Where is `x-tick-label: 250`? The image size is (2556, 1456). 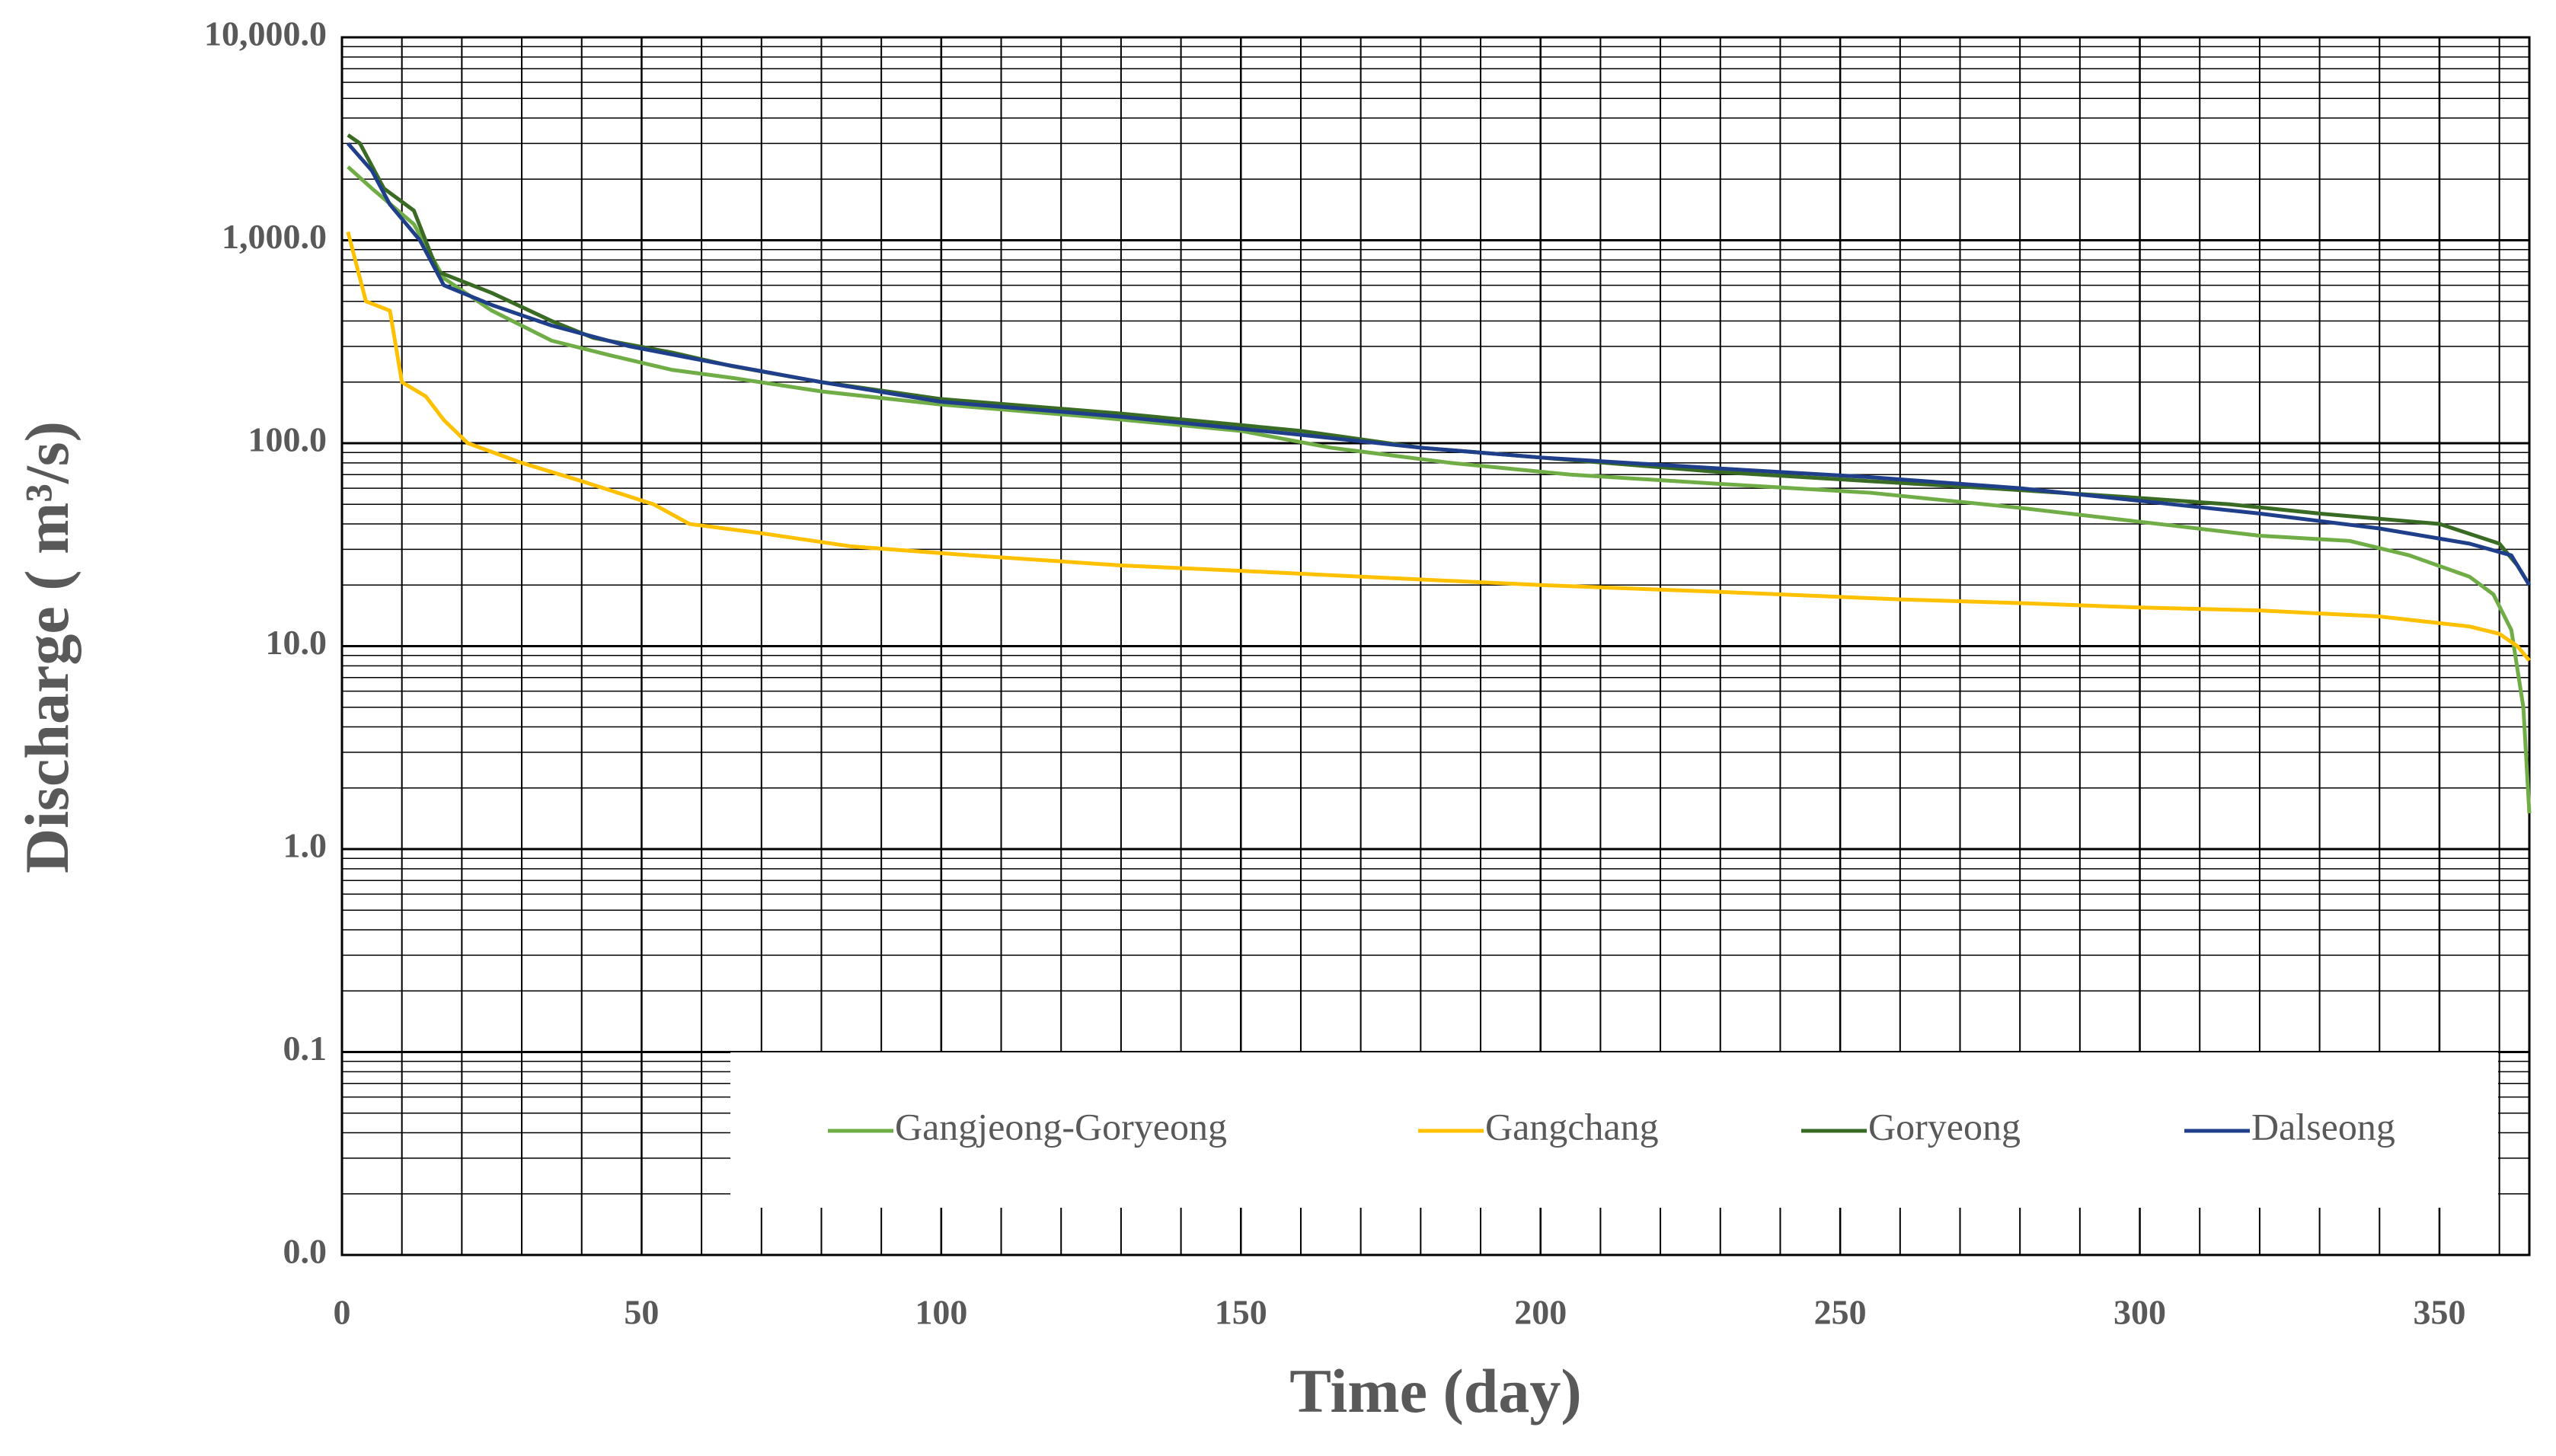 x-tick-label: 250 is located at coordinates (1840, 1312).